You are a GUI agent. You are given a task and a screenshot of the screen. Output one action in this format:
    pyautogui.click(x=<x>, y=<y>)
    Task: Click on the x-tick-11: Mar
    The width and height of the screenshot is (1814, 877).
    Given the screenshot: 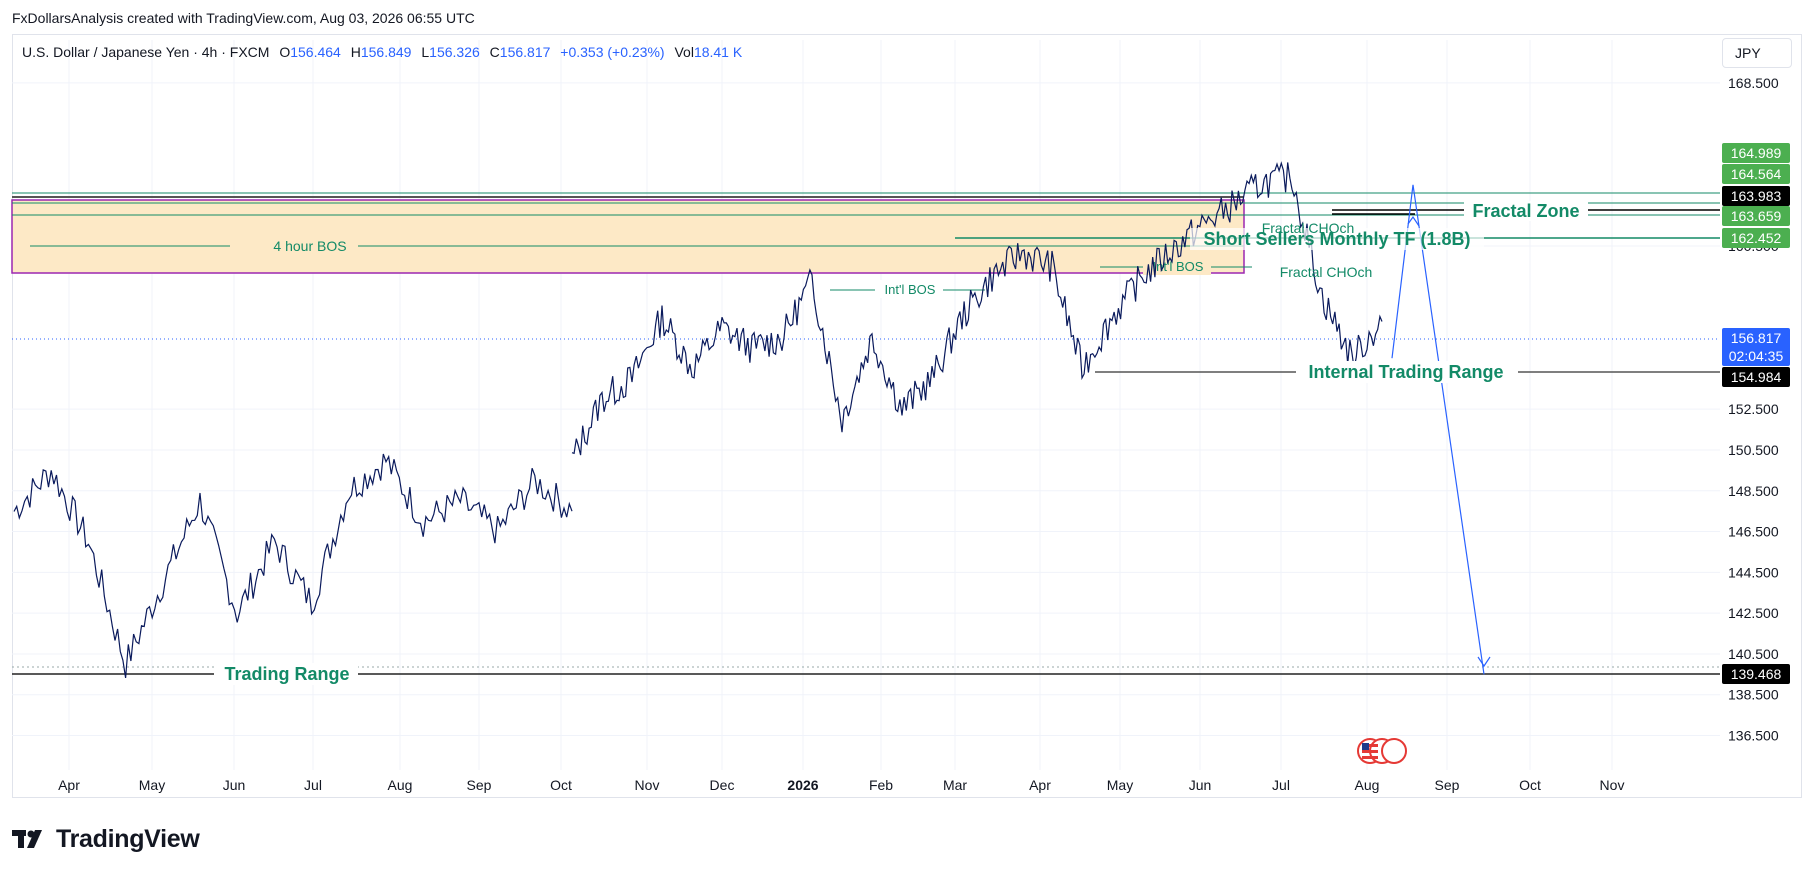 What is the action you would take?
    pyautogui.click(x=955, y=785)
    